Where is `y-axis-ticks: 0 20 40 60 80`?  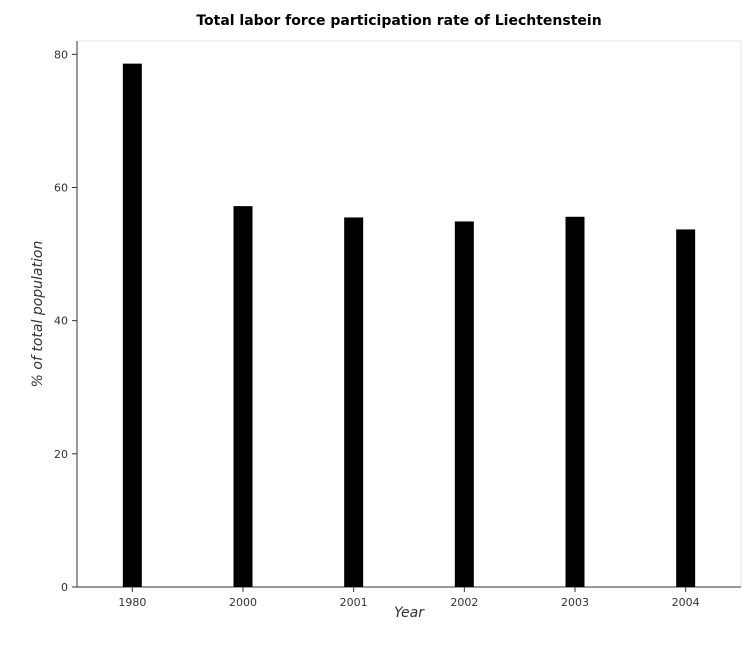
y-axis-ticks: 0 20 40 60 80 is located at coordinates (65, 321).